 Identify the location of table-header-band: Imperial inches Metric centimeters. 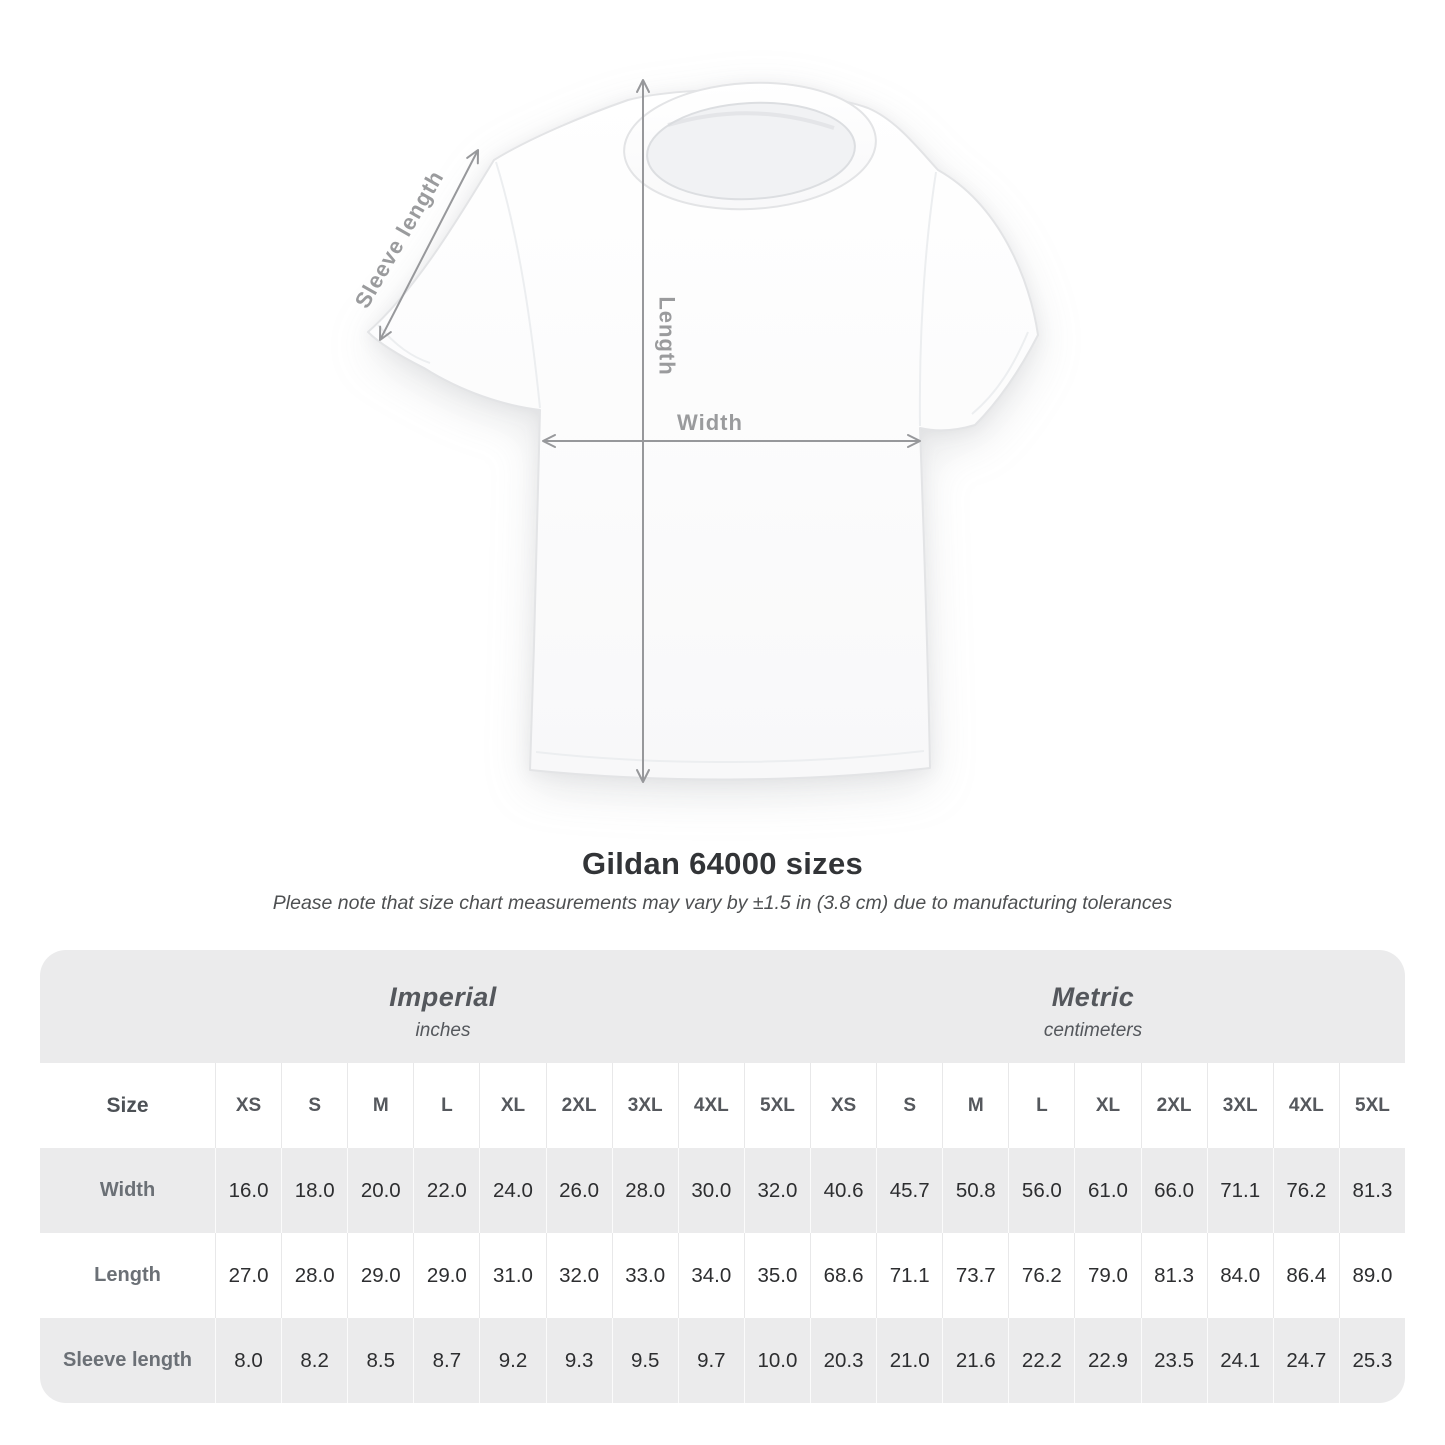
(722, 1006).